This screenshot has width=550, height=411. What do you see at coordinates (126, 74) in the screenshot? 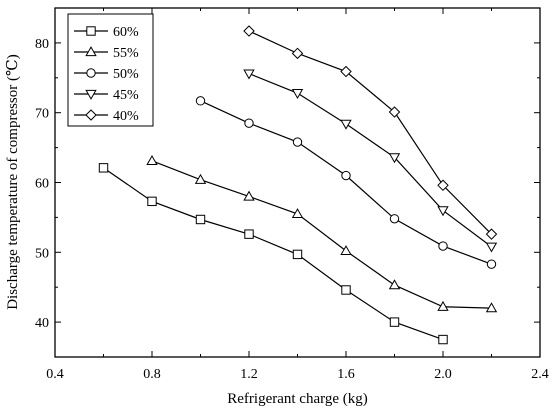
I see `legend-label: 50%` at bounding box center [126, 74].